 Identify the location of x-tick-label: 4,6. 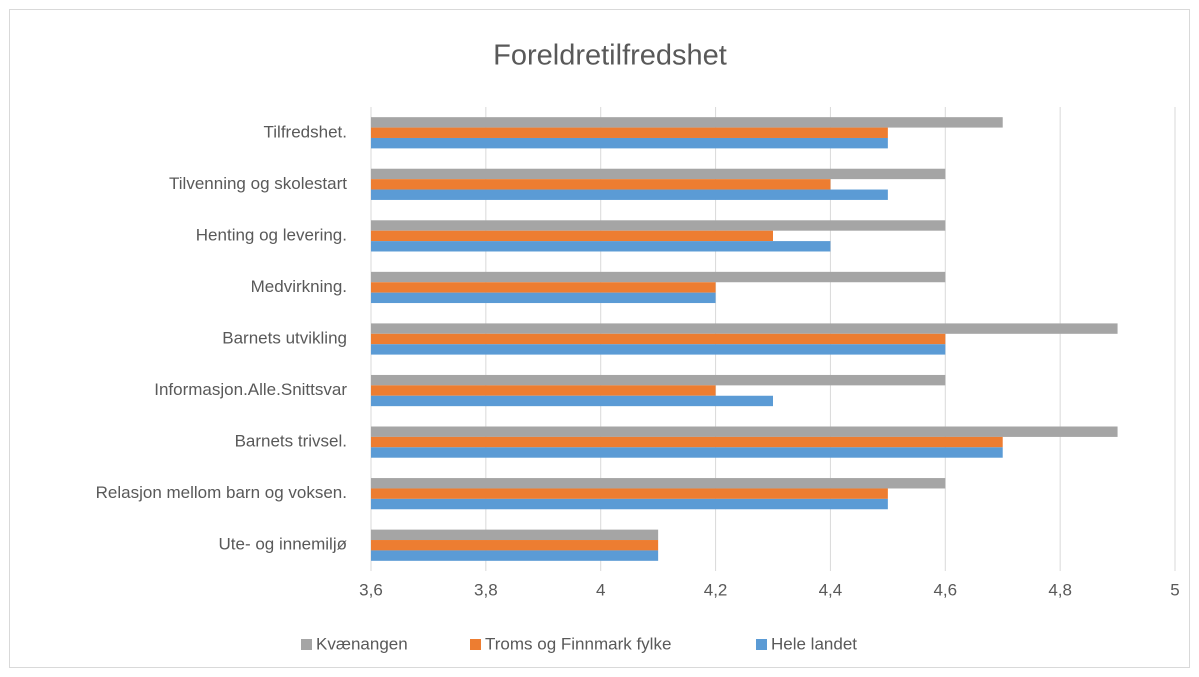
(945, 589).